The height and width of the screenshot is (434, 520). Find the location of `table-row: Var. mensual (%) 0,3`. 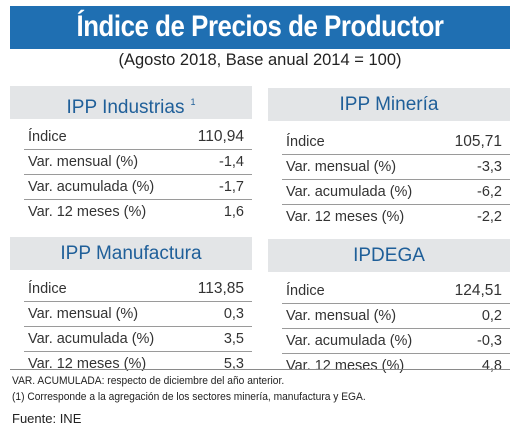

table-row: Var. mensual (%) 0,3 is located at coordinates (138, 314).